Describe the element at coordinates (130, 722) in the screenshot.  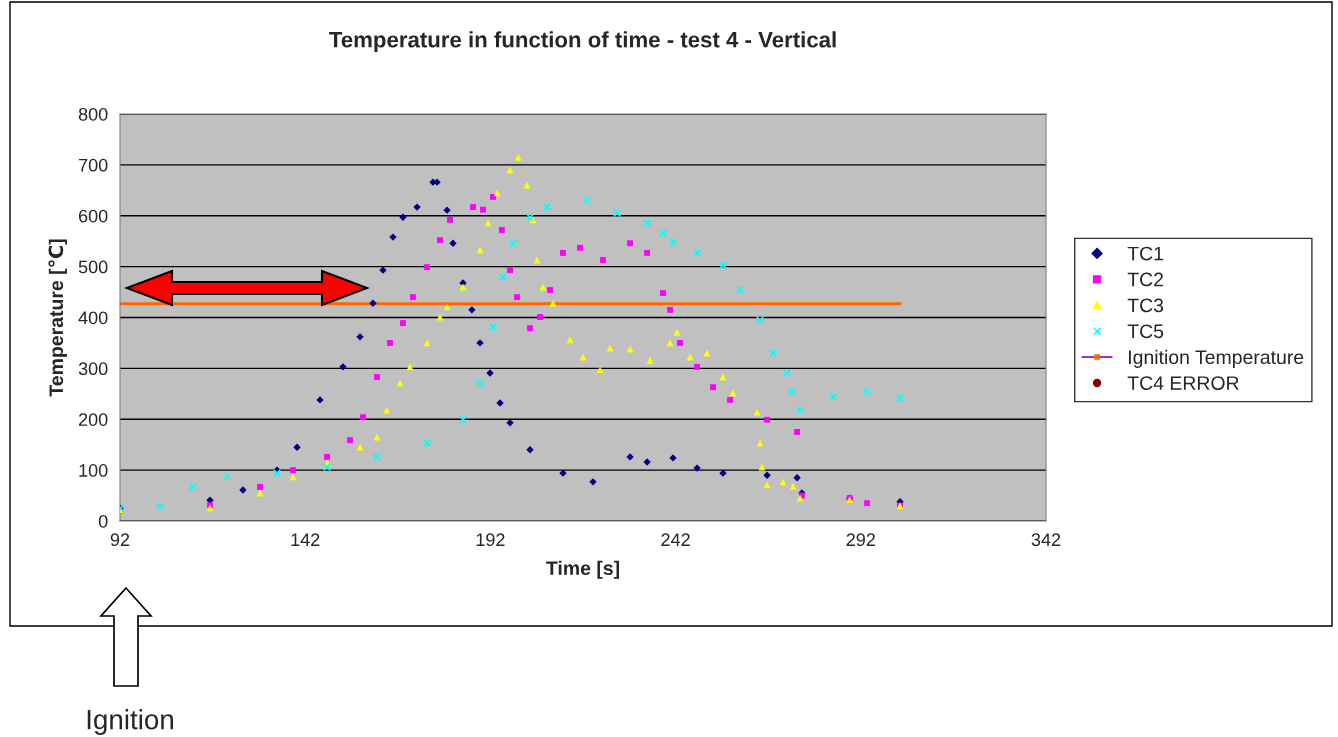
I see `text: Ignition` at that location.